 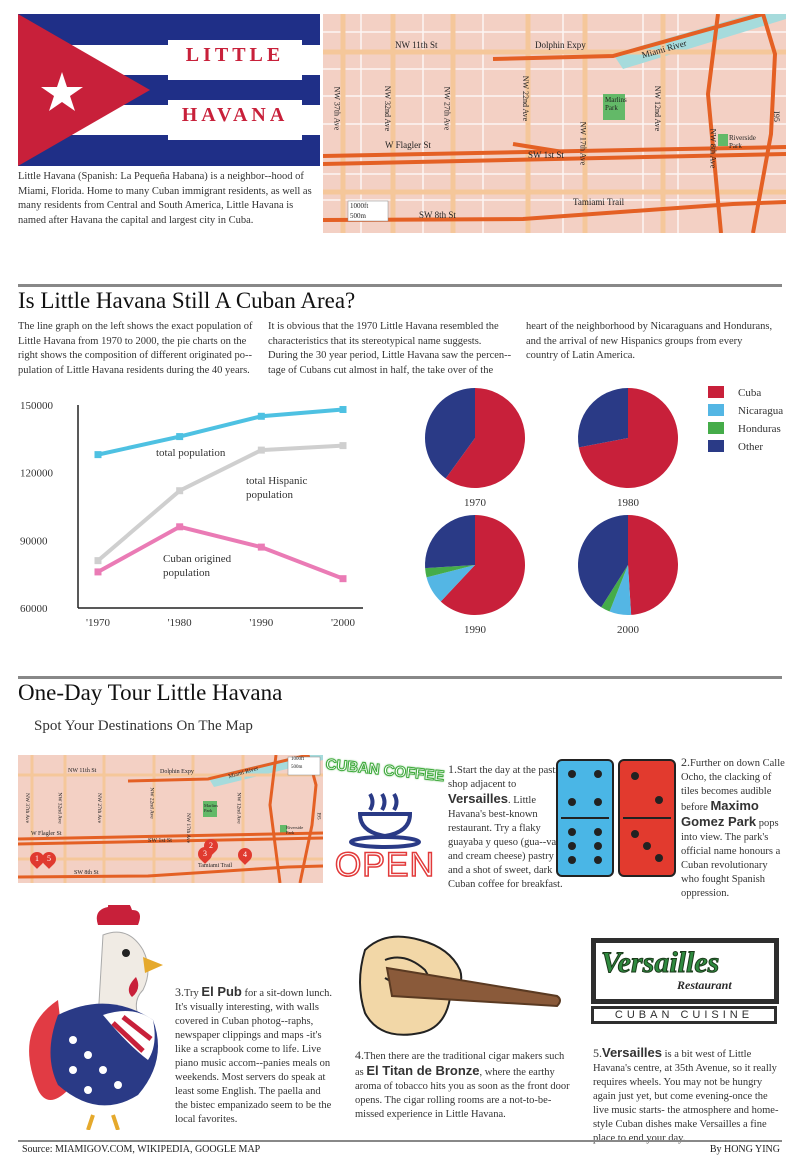 What do you see at coordinates (546, 155) in the screenshot?
I see `map-label-sw1: SW 1st St` at bounding box center [546, 155].